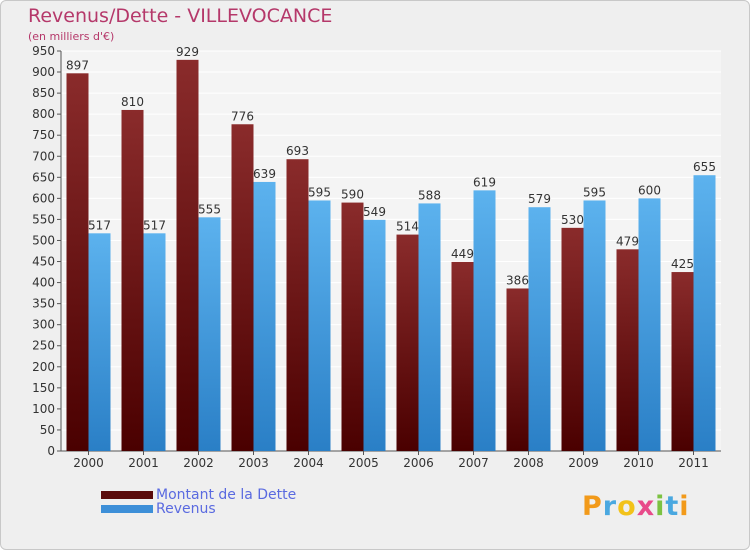  I want to click on y-tick-label: 900, so click(43, 72).